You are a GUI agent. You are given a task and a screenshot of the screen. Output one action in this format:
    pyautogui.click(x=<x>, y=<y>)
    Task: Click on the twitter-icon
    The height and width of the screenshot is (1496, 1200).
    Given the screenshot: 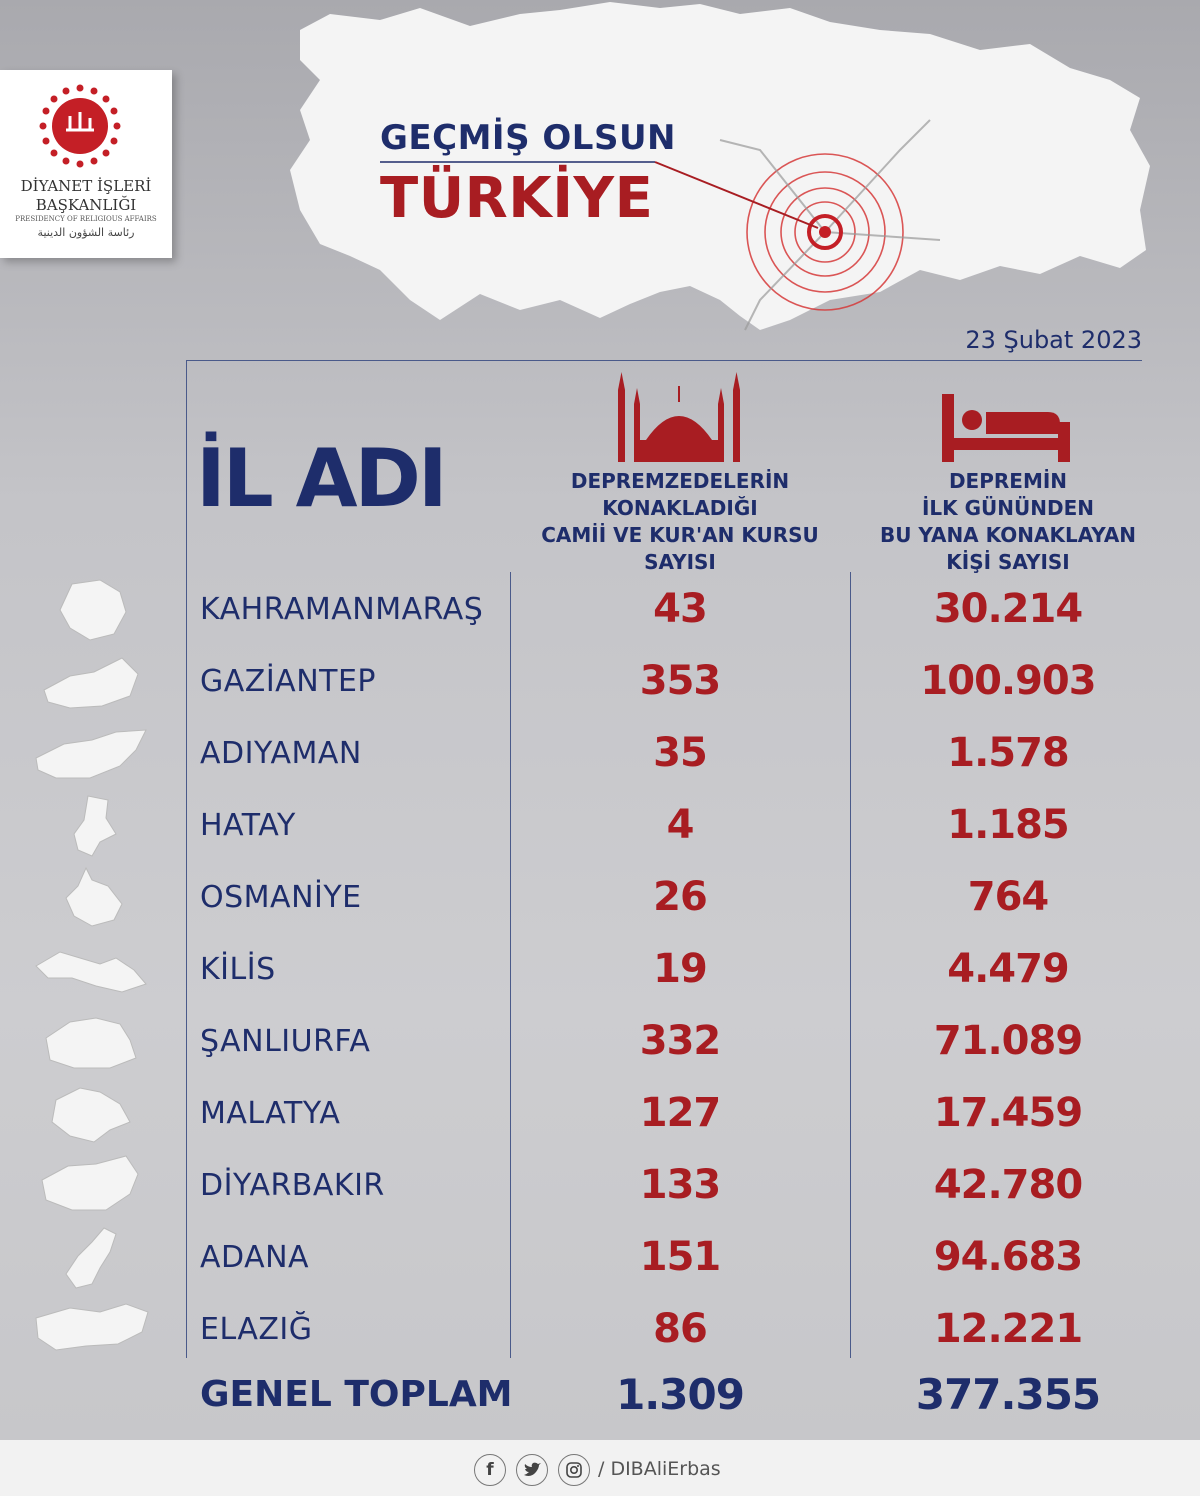 What is the action you would take?
    pyautogui.click(x=532, y=1470)
    